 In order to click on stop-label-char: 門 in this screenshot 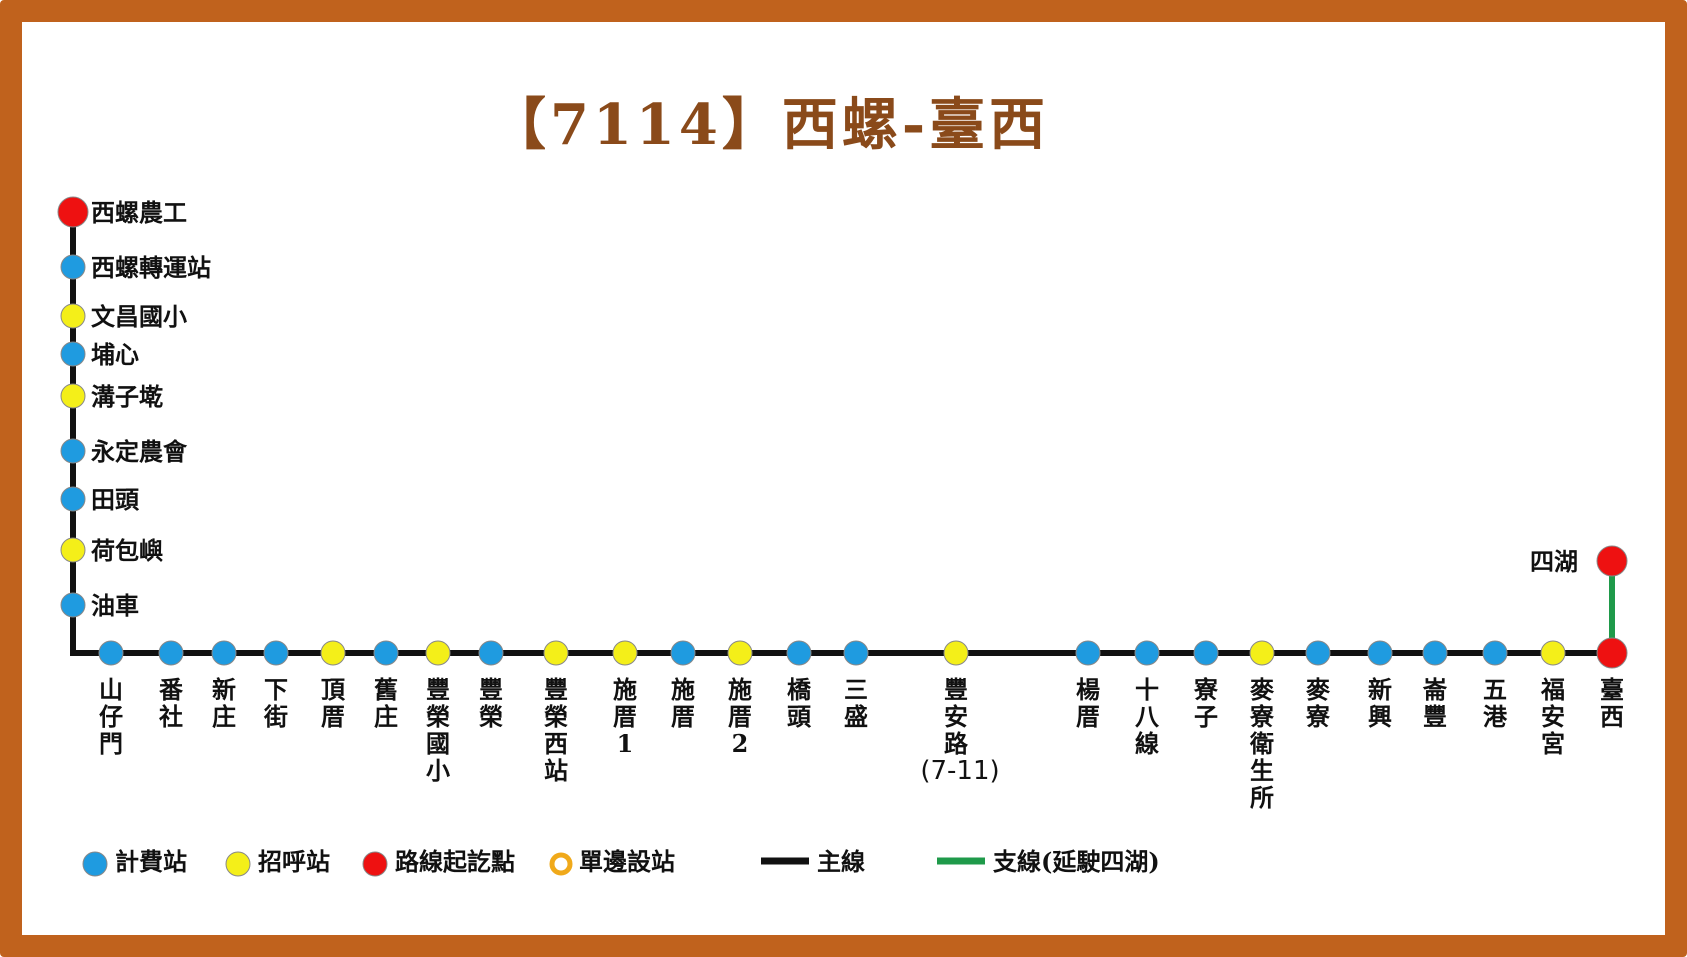, I will do `click(111, 743)`.